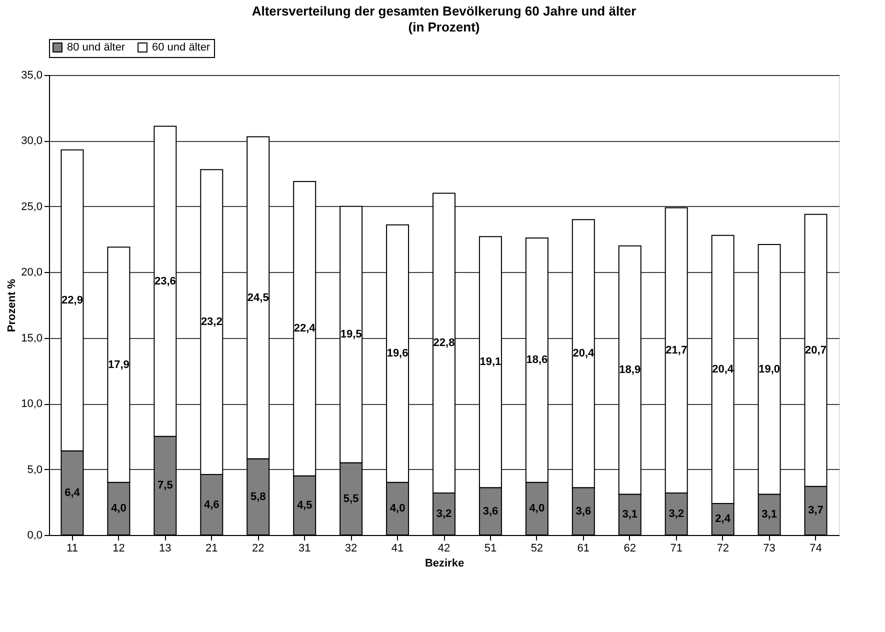 This screenshot has height=632, width=885. I want to click on x-tick-label: 73, so click(769, 548).